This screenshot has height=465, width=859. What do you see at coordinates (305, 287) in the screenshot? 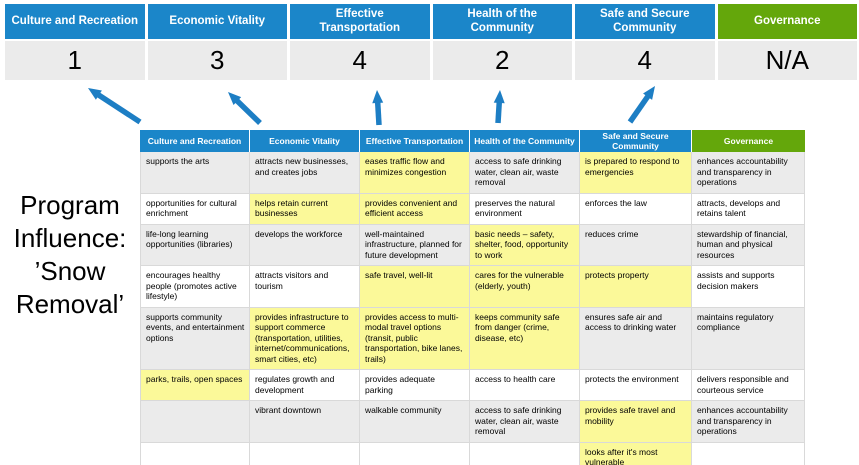
I see `matrix-cell: attracts visitors and tourism` at bounding box center [305, 287].